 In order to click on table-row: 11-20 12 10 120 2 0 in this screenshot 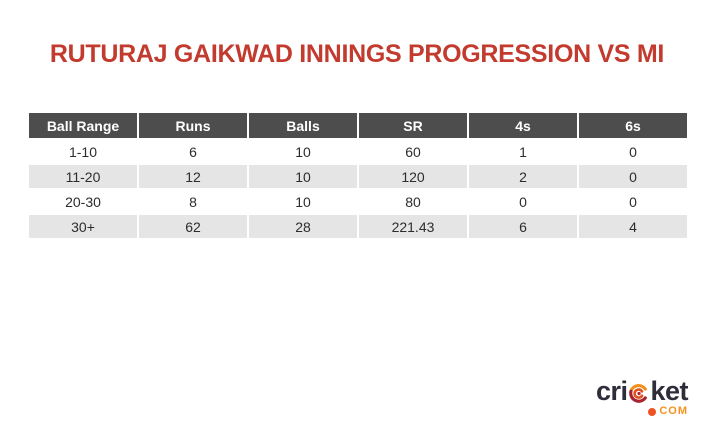, I will do `click(358, 176)`.